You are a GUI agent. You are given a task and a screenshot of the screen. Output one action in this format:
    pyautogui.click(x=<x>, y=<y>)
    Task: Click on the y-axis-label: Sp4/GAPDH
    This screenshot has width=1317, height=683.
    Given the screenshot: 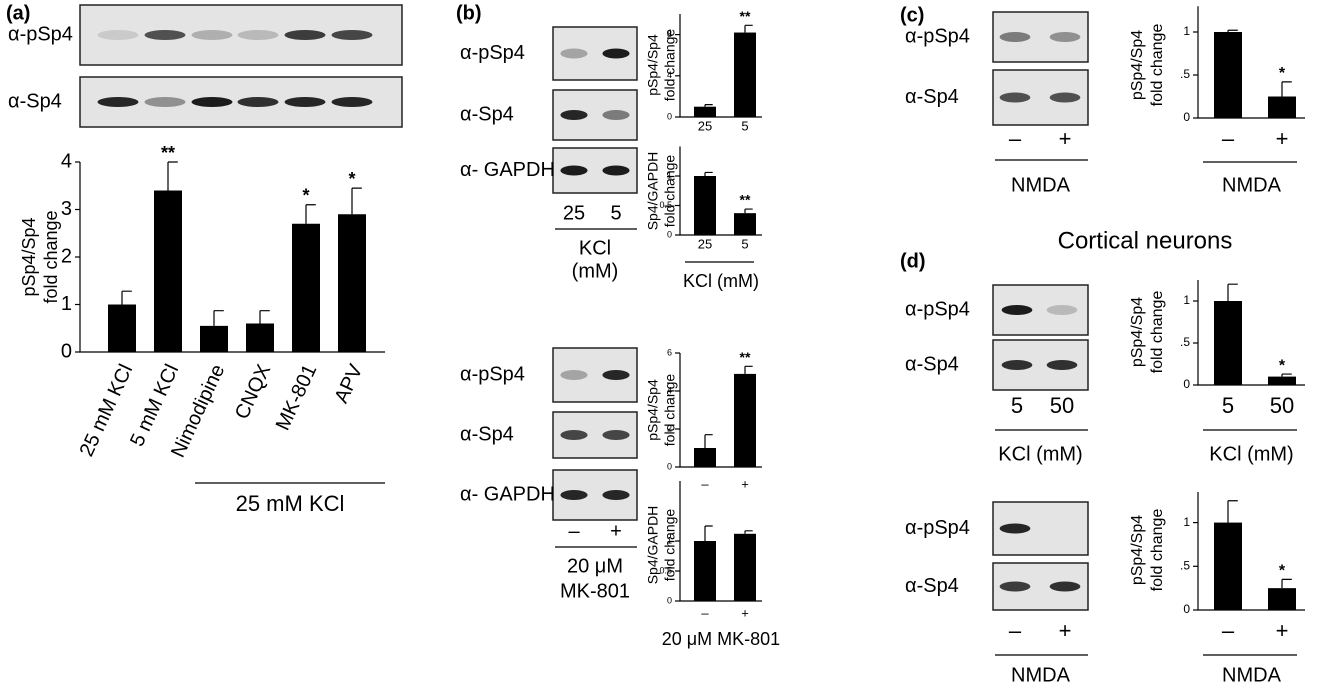 What is the action you would take?
    pyautogui.click(x=653, y=191)
    